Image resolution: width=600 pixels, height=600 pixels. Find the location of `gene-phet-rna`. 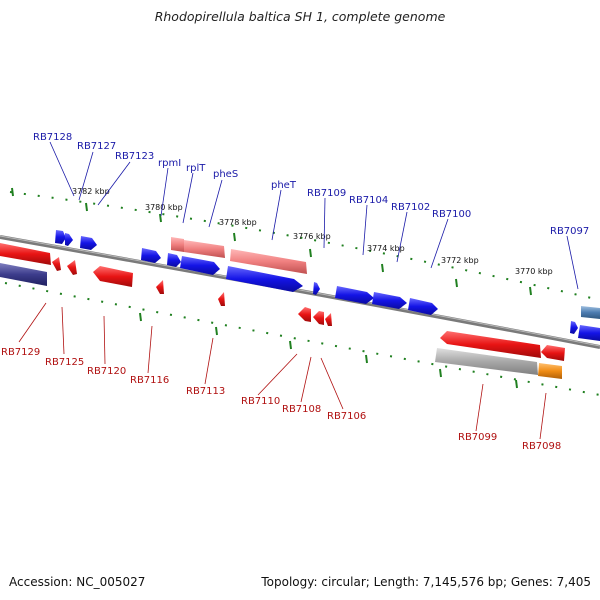

gene-phet-rna is located at coordinates (268, 261).